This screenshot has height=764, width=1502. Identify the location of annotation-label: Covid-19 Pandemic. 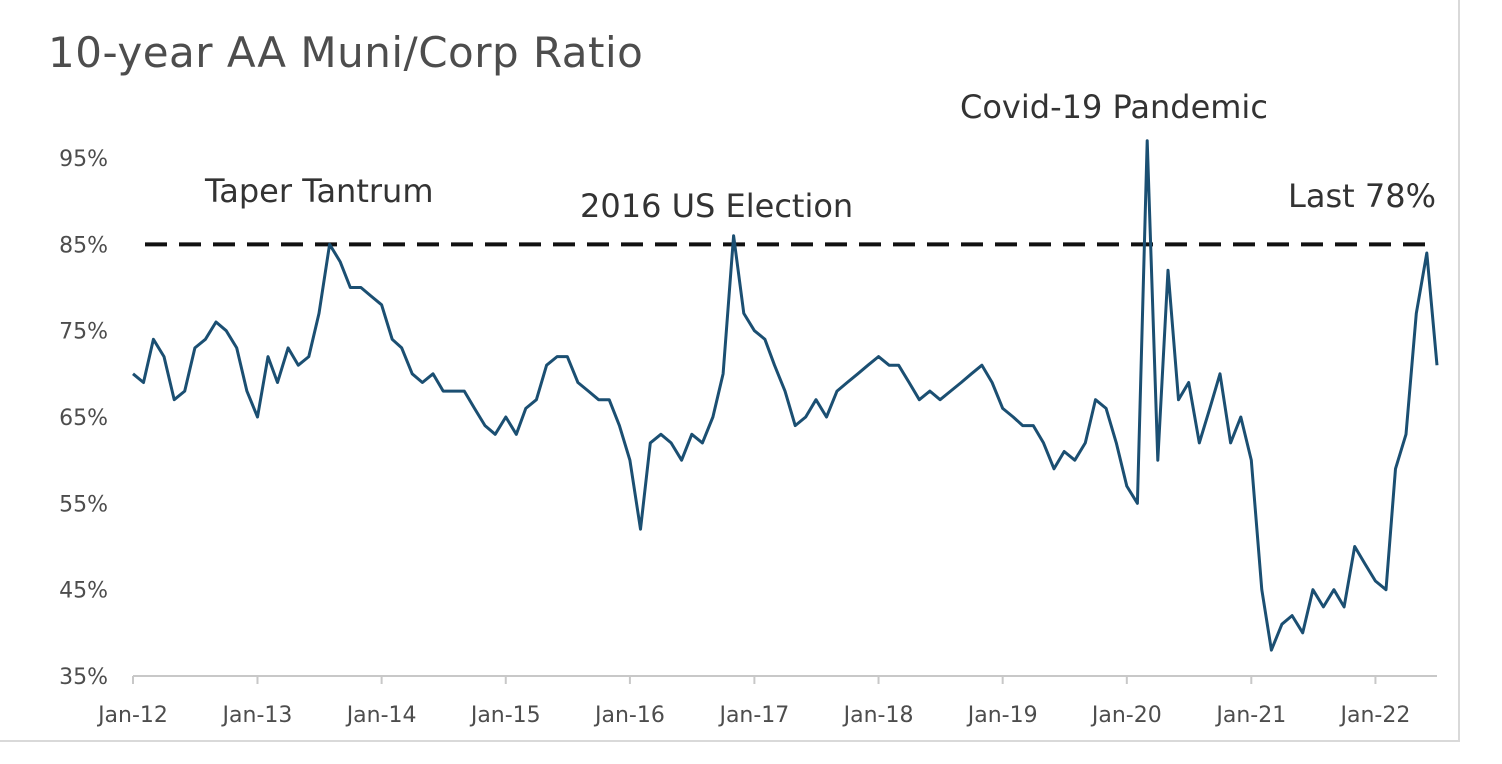
(1114, 107).